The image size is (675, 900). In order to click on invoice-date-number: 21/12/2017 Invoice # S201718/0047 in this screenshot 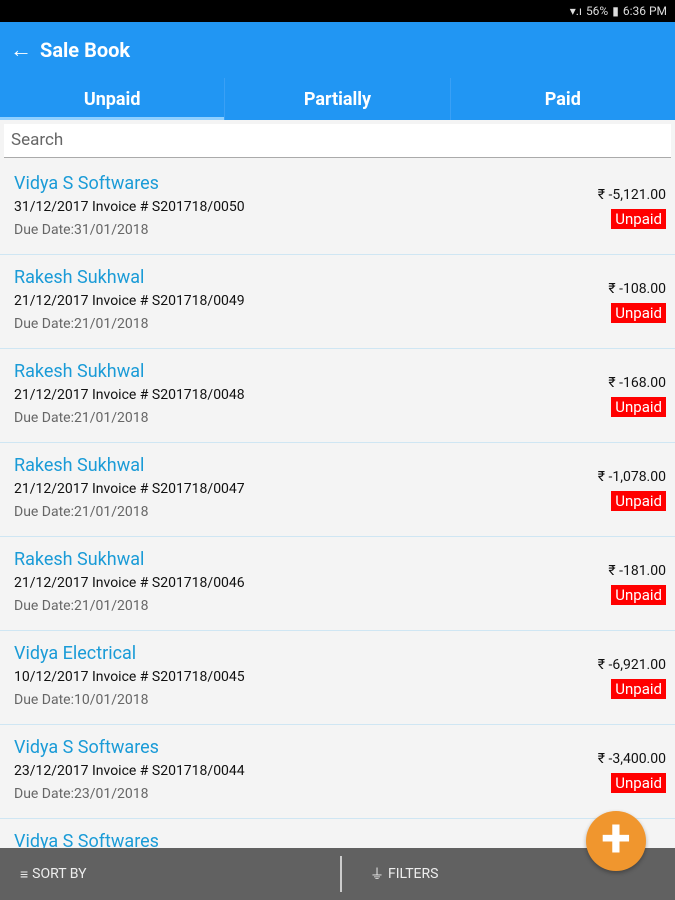, I will do `click(129, 489)`.